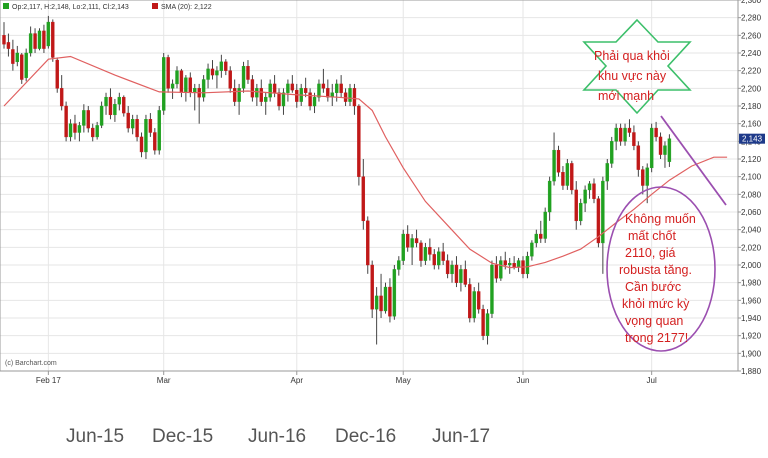 This screenshot has width=768, height=458. What do you see at coordinates (661, 269) in the screenshot?
I see `circle-shape` at bounding box center [661, 269].